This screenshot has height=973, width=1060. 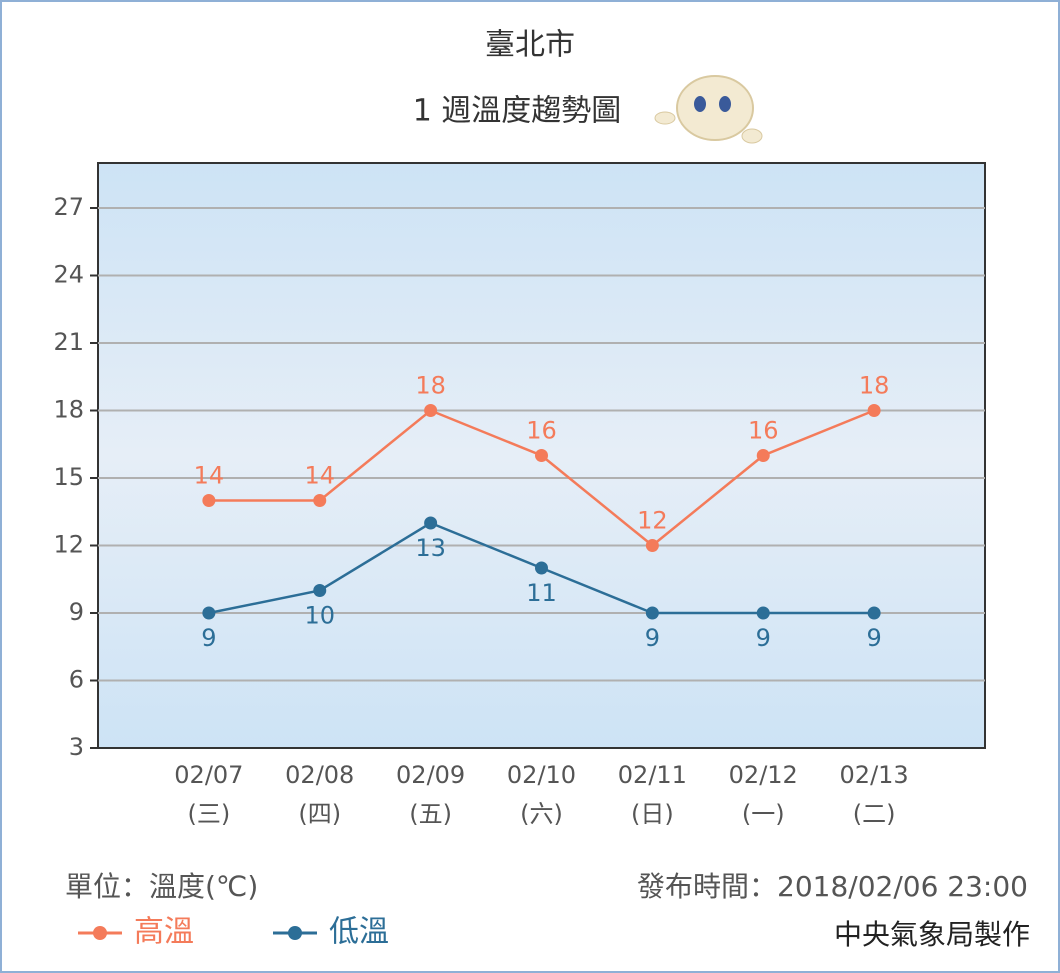 I want to click on chart-subtitle: 1 週溫度趨勢圖, so click(x=517, y=111).